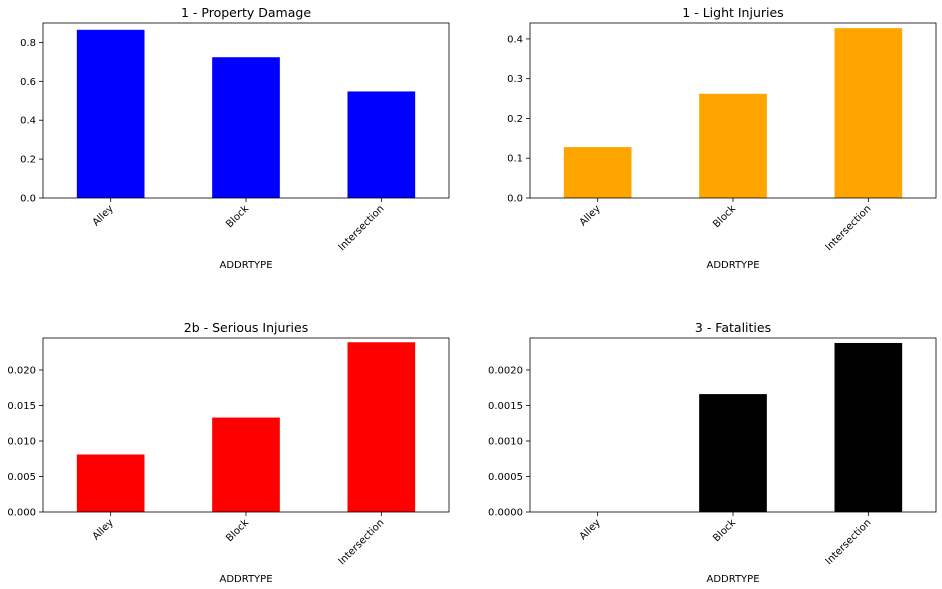 The height and width of the screenshot is (589, 942). What do you see at coordinates (505, 513) in the screenshot?
I see `y-tick-label: 0.0000` at bounding box center [505, 513].